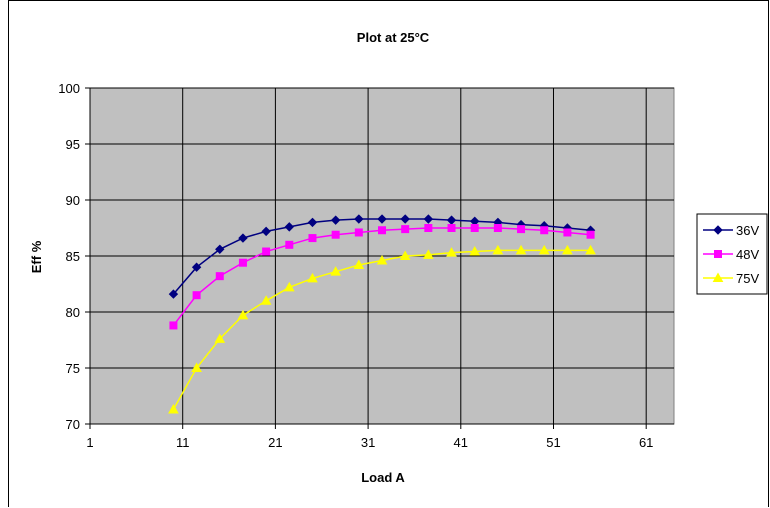 Image resolution: width=770 pixels, height=508 pixels. What do you see at coordinates (383, 477) in the screenshot?
I see `x-axis-label: Load A` at bounding box center [383, 477].